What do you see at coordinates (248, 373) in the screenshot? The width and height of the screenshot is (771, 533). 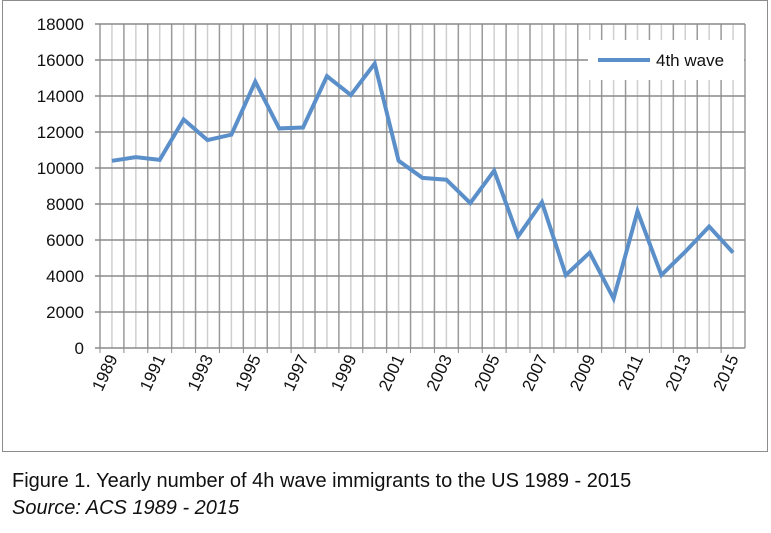 I see `x-tick-label: 1995` at bounding box center [248, 373].